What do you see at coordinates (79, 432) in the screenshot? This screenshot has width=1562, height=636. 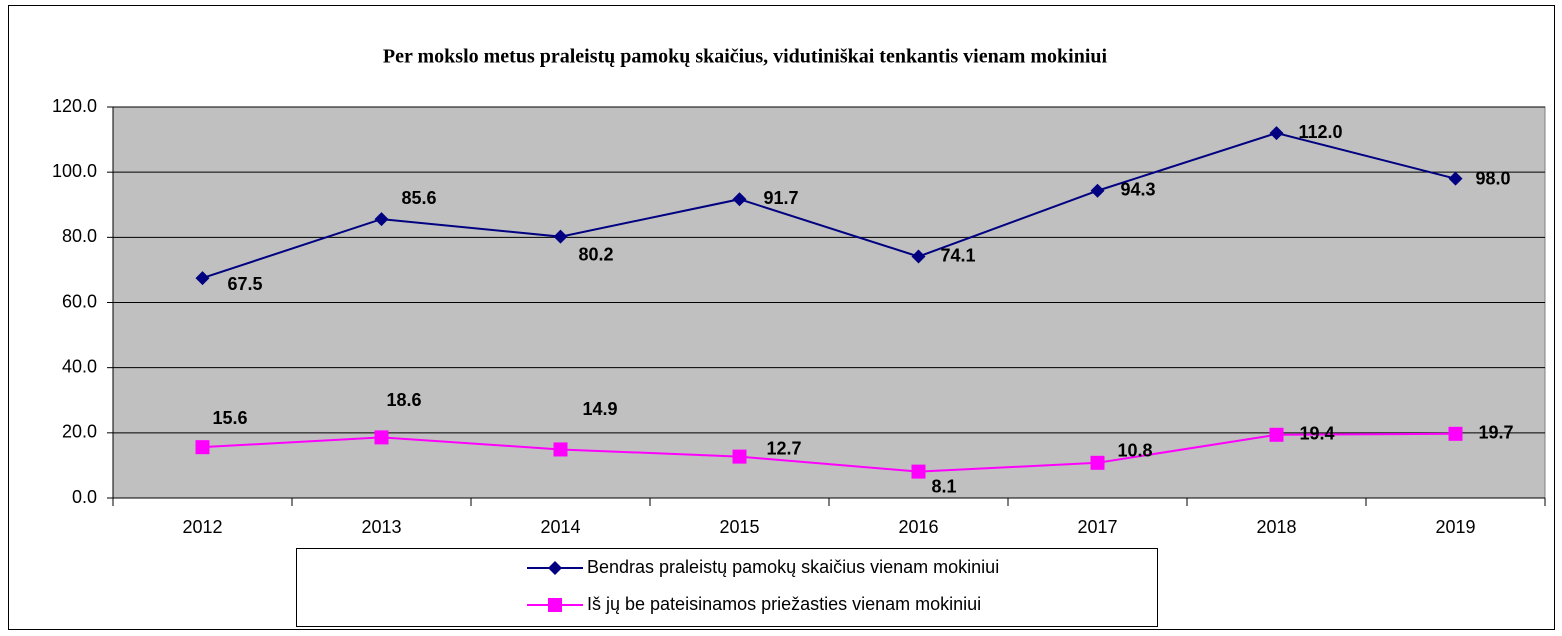 I see `y-tick-label: 20.0` at bounding box center [79, 432].